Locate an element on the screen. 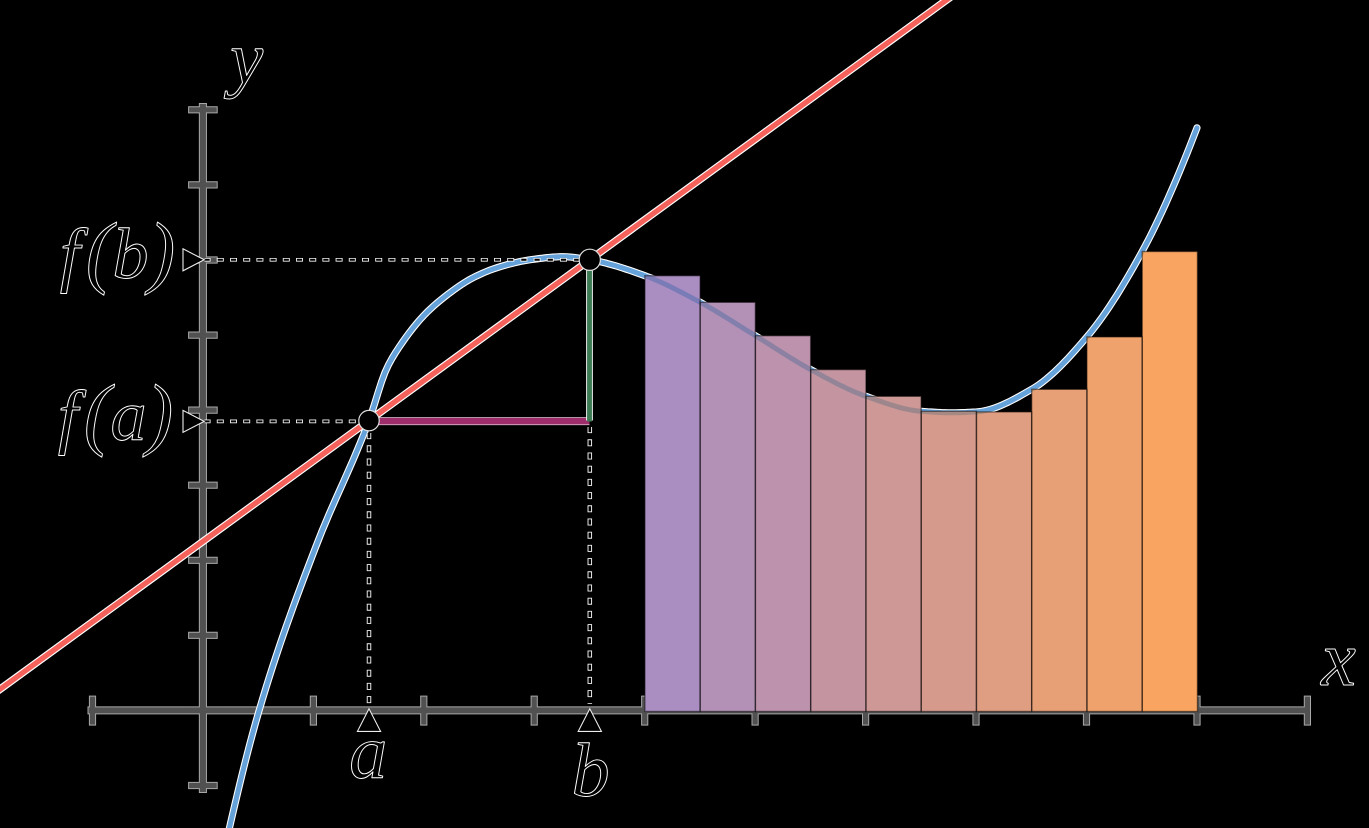  svg-text: x is located at coordinates (1338, 658).